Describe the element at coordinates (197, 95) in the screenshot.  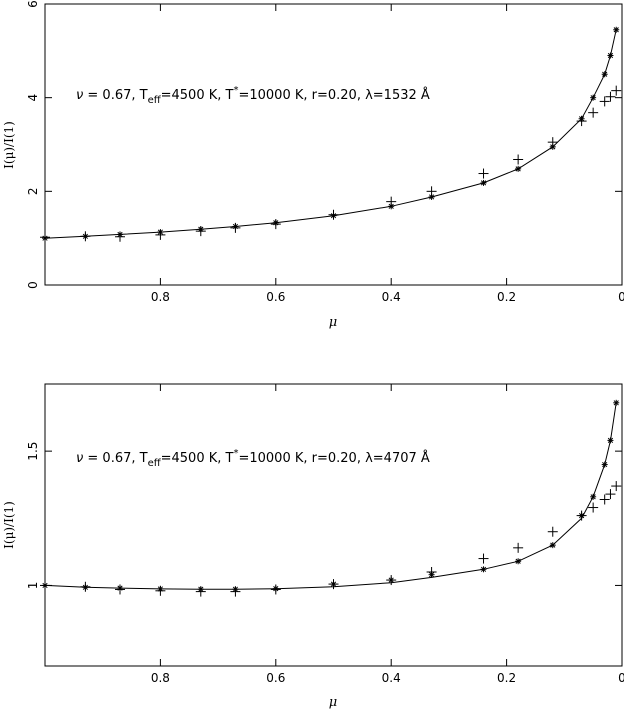
I see `top-annot-a2: =4500 K, T` at that location.